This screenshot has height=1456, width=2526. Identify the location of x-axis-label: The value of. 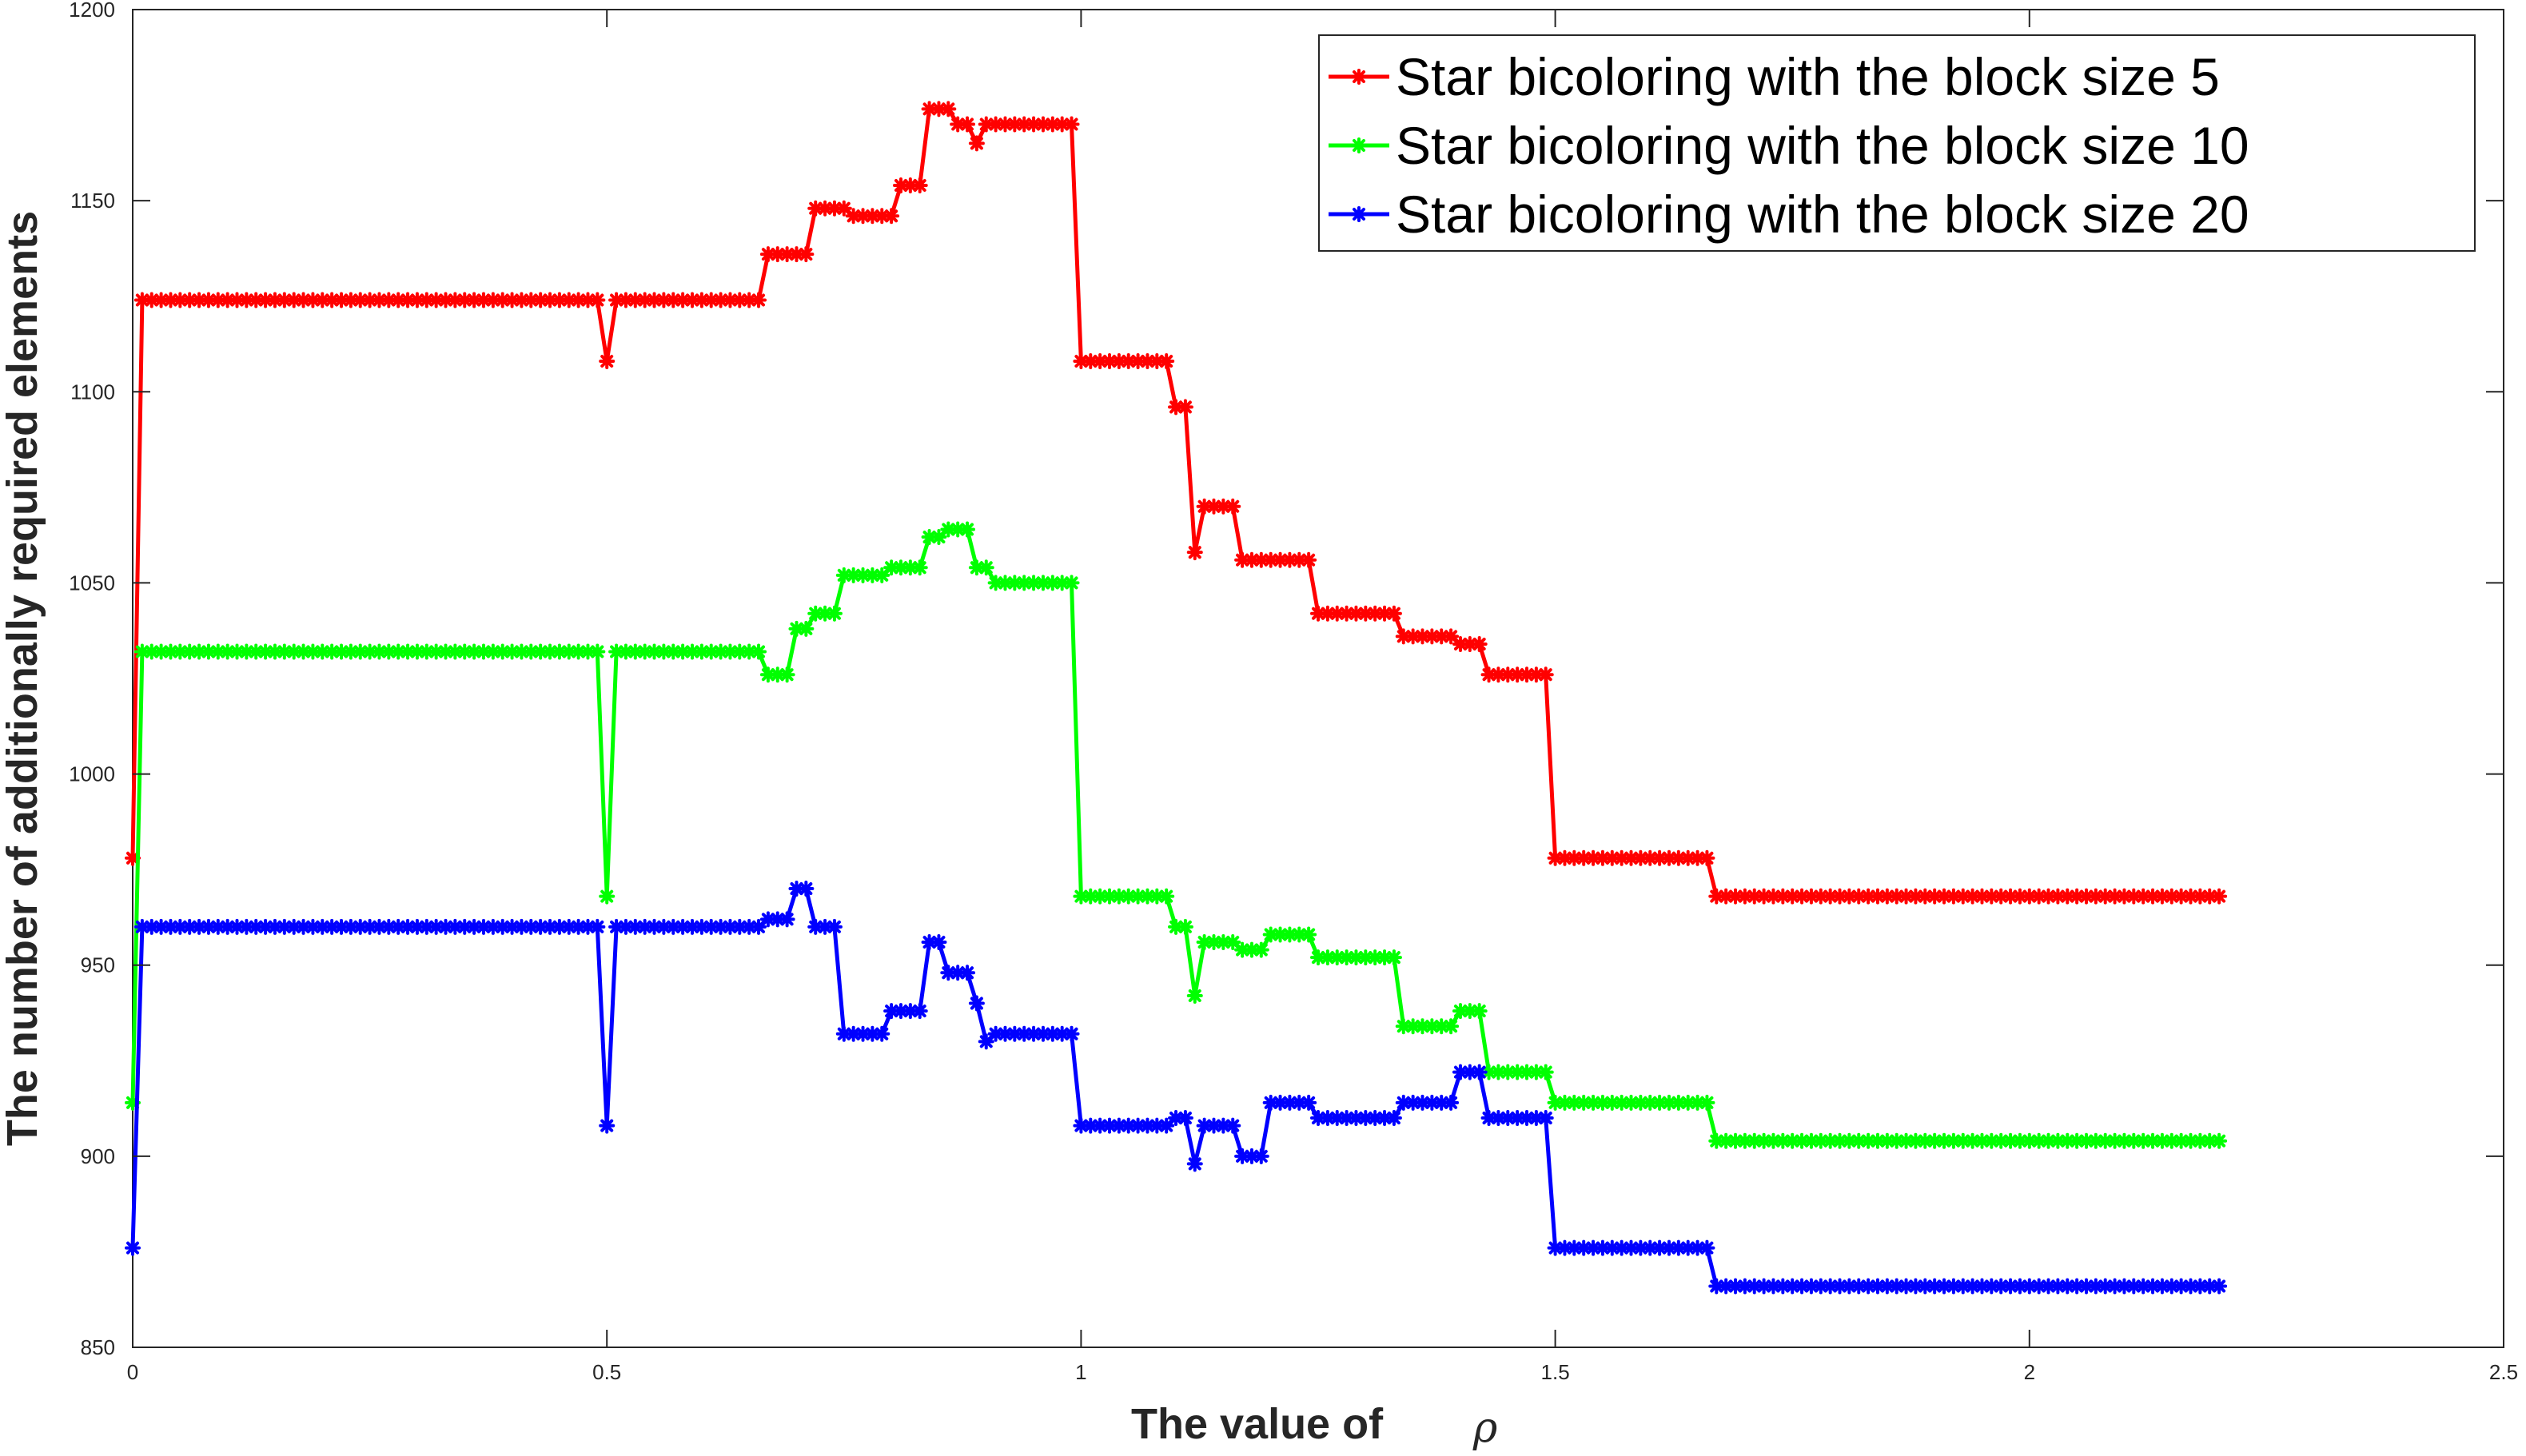
(1257, 1424).